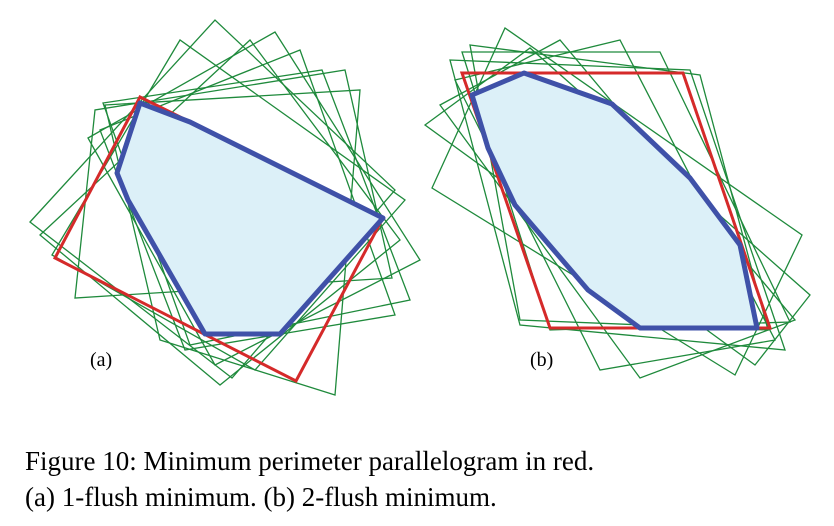 The image size is (834, 526). What do you see at coordinates (250, 218) in the screenshot?
I see `hull` at bounding box center [250, 218].